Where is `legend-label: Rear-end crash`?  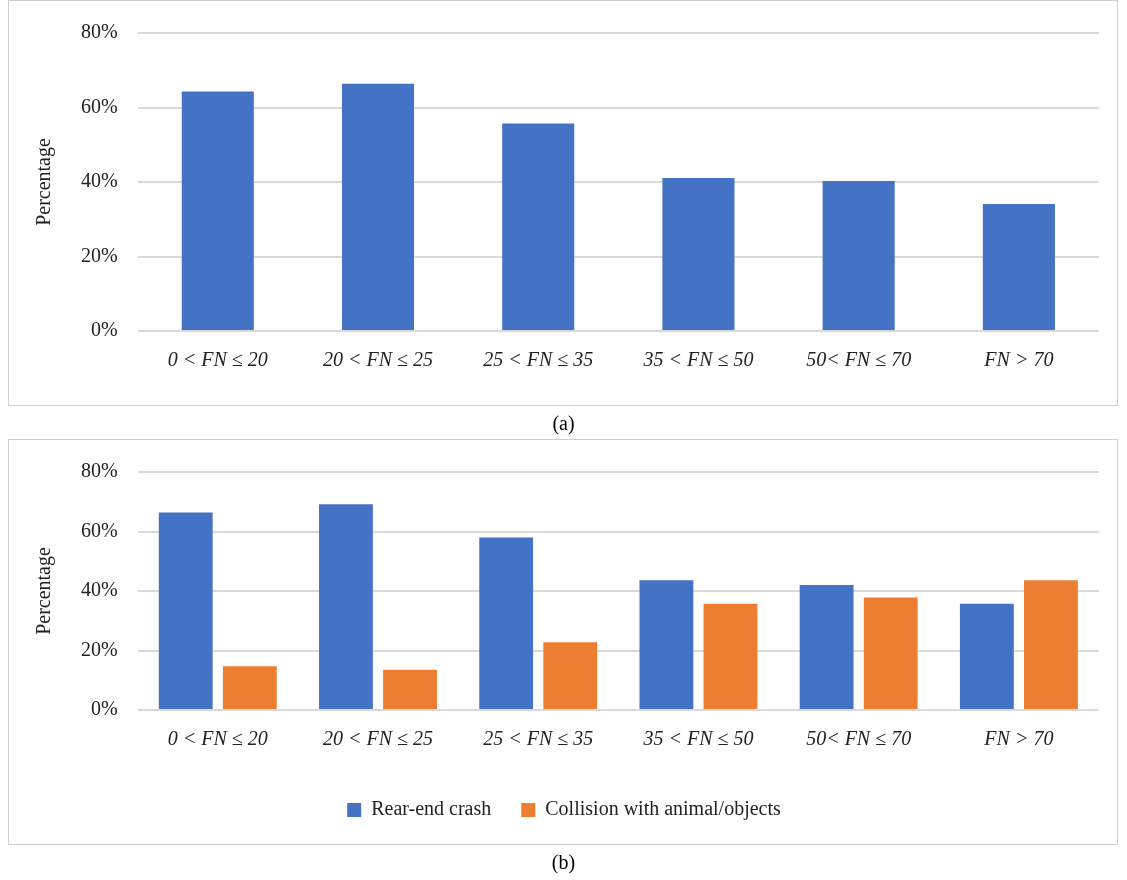 legend-label: Rear-end crash is located at coordinates (431, 808).